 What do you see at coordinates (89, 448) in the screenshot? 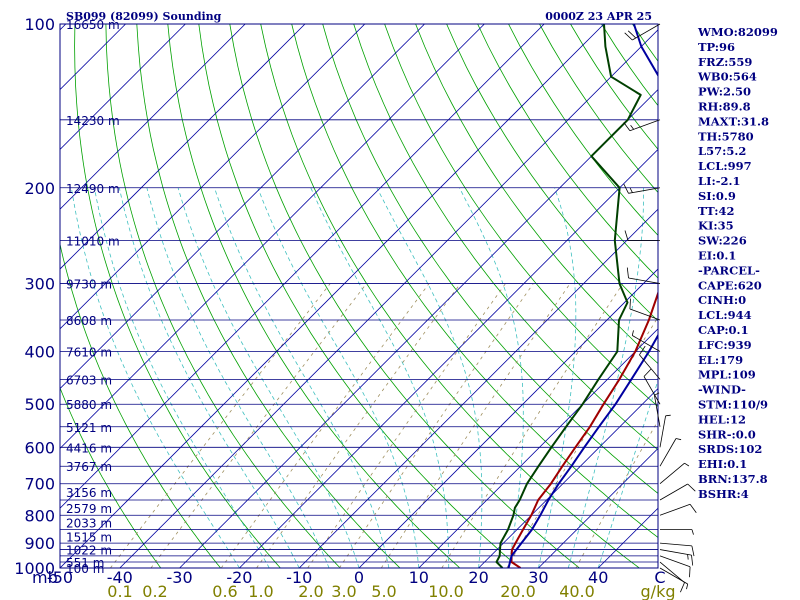
I see `height-label: 4416 m` at bounding box center [89, 448].